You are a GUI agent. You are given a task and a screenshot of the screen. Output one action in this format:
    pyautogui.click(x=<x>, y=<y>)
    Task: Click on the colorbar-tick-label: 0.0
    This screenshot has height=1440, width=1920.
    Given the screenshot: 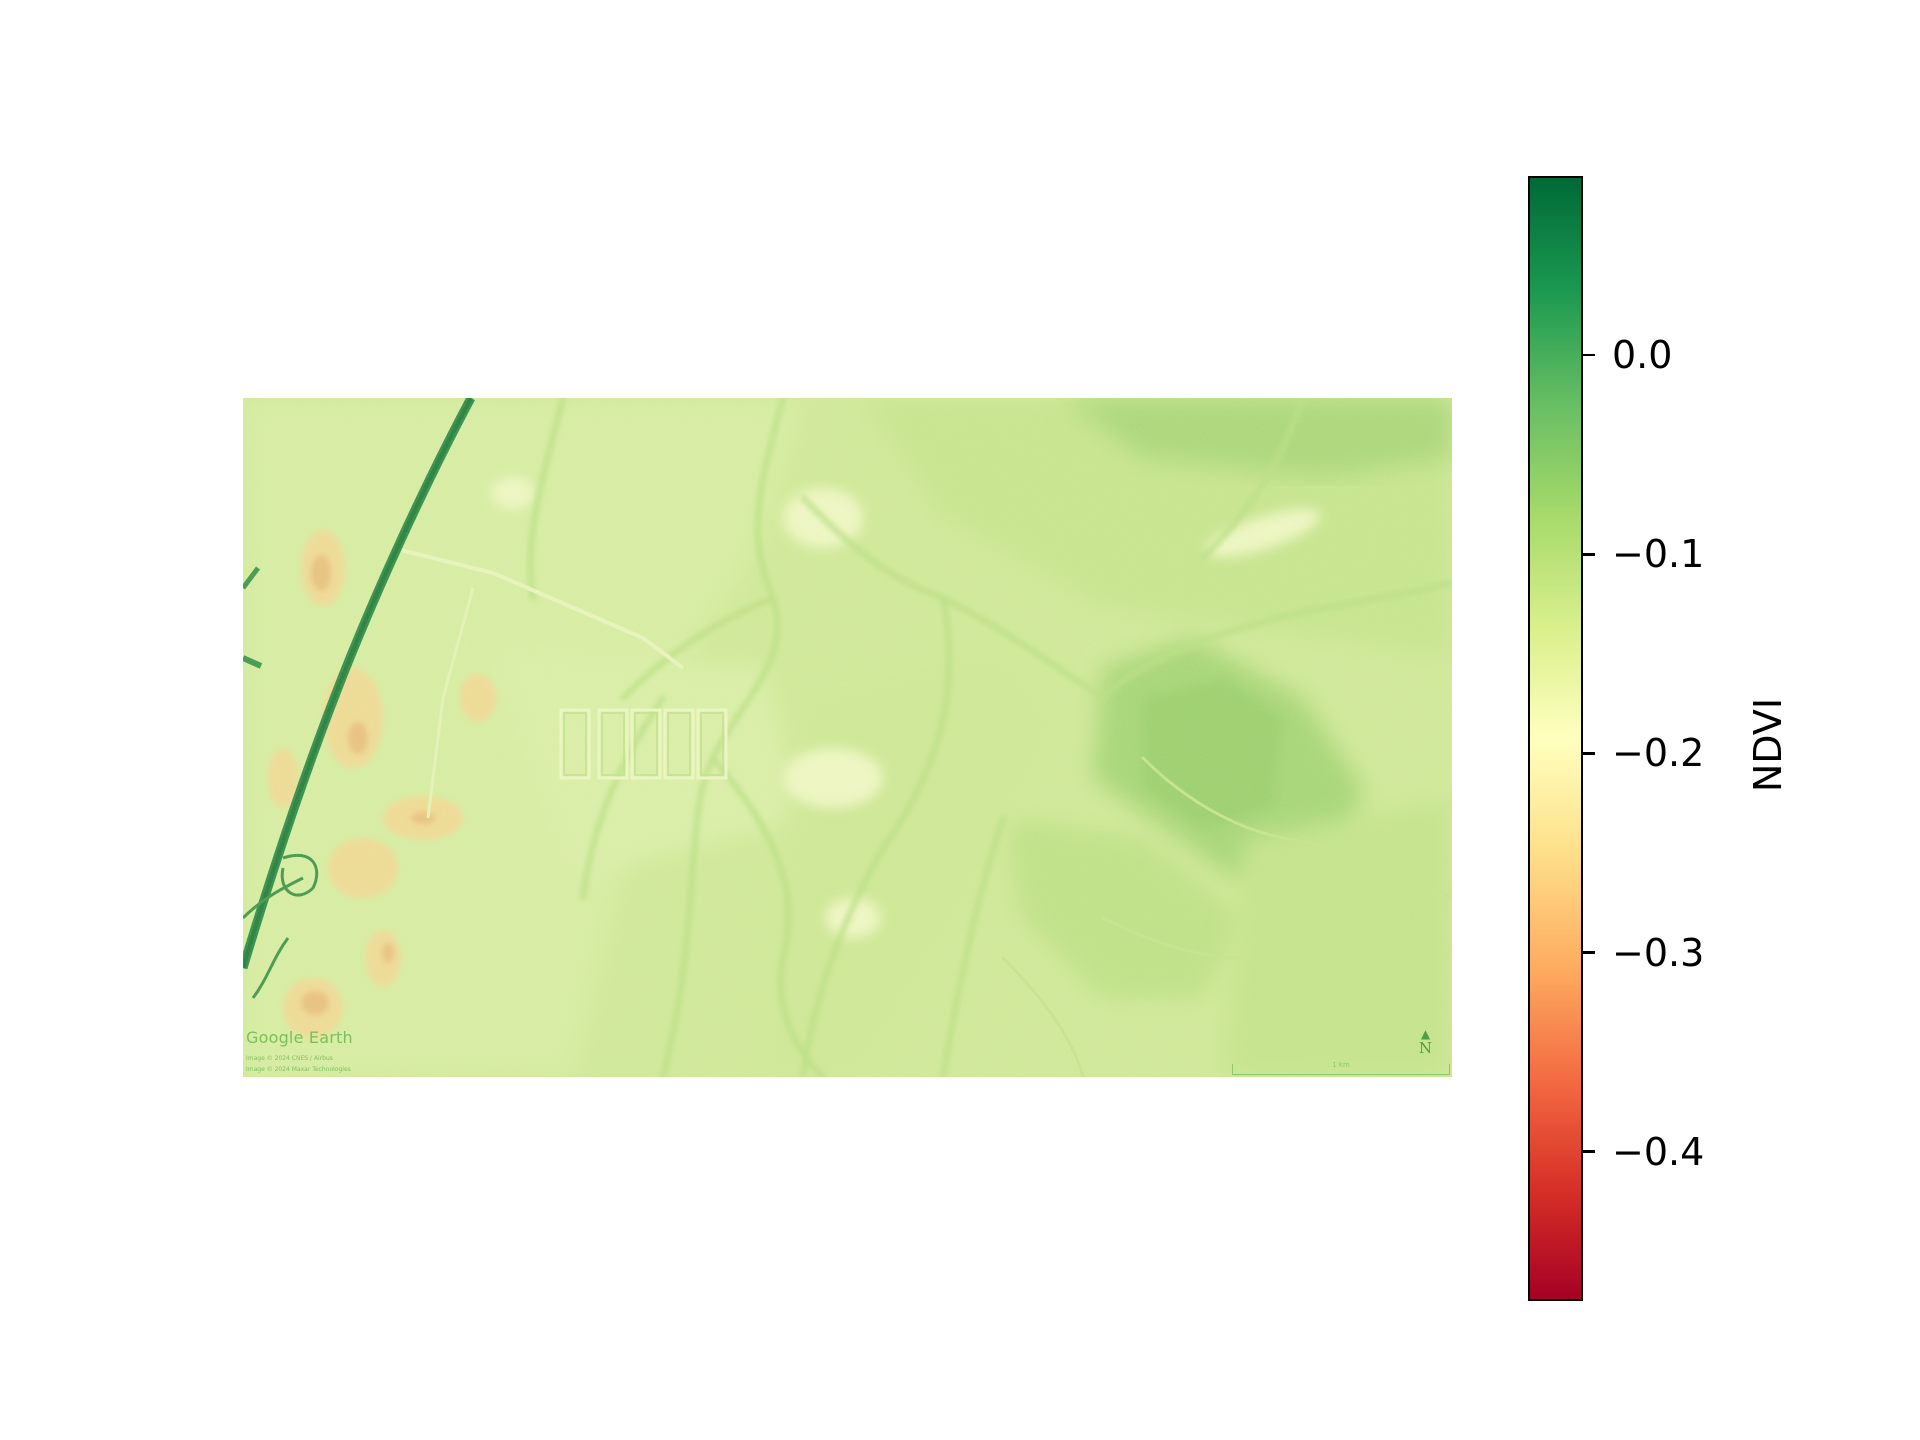 What is the action you would take?
    pyautogui.click(x=1642, y=355)
    